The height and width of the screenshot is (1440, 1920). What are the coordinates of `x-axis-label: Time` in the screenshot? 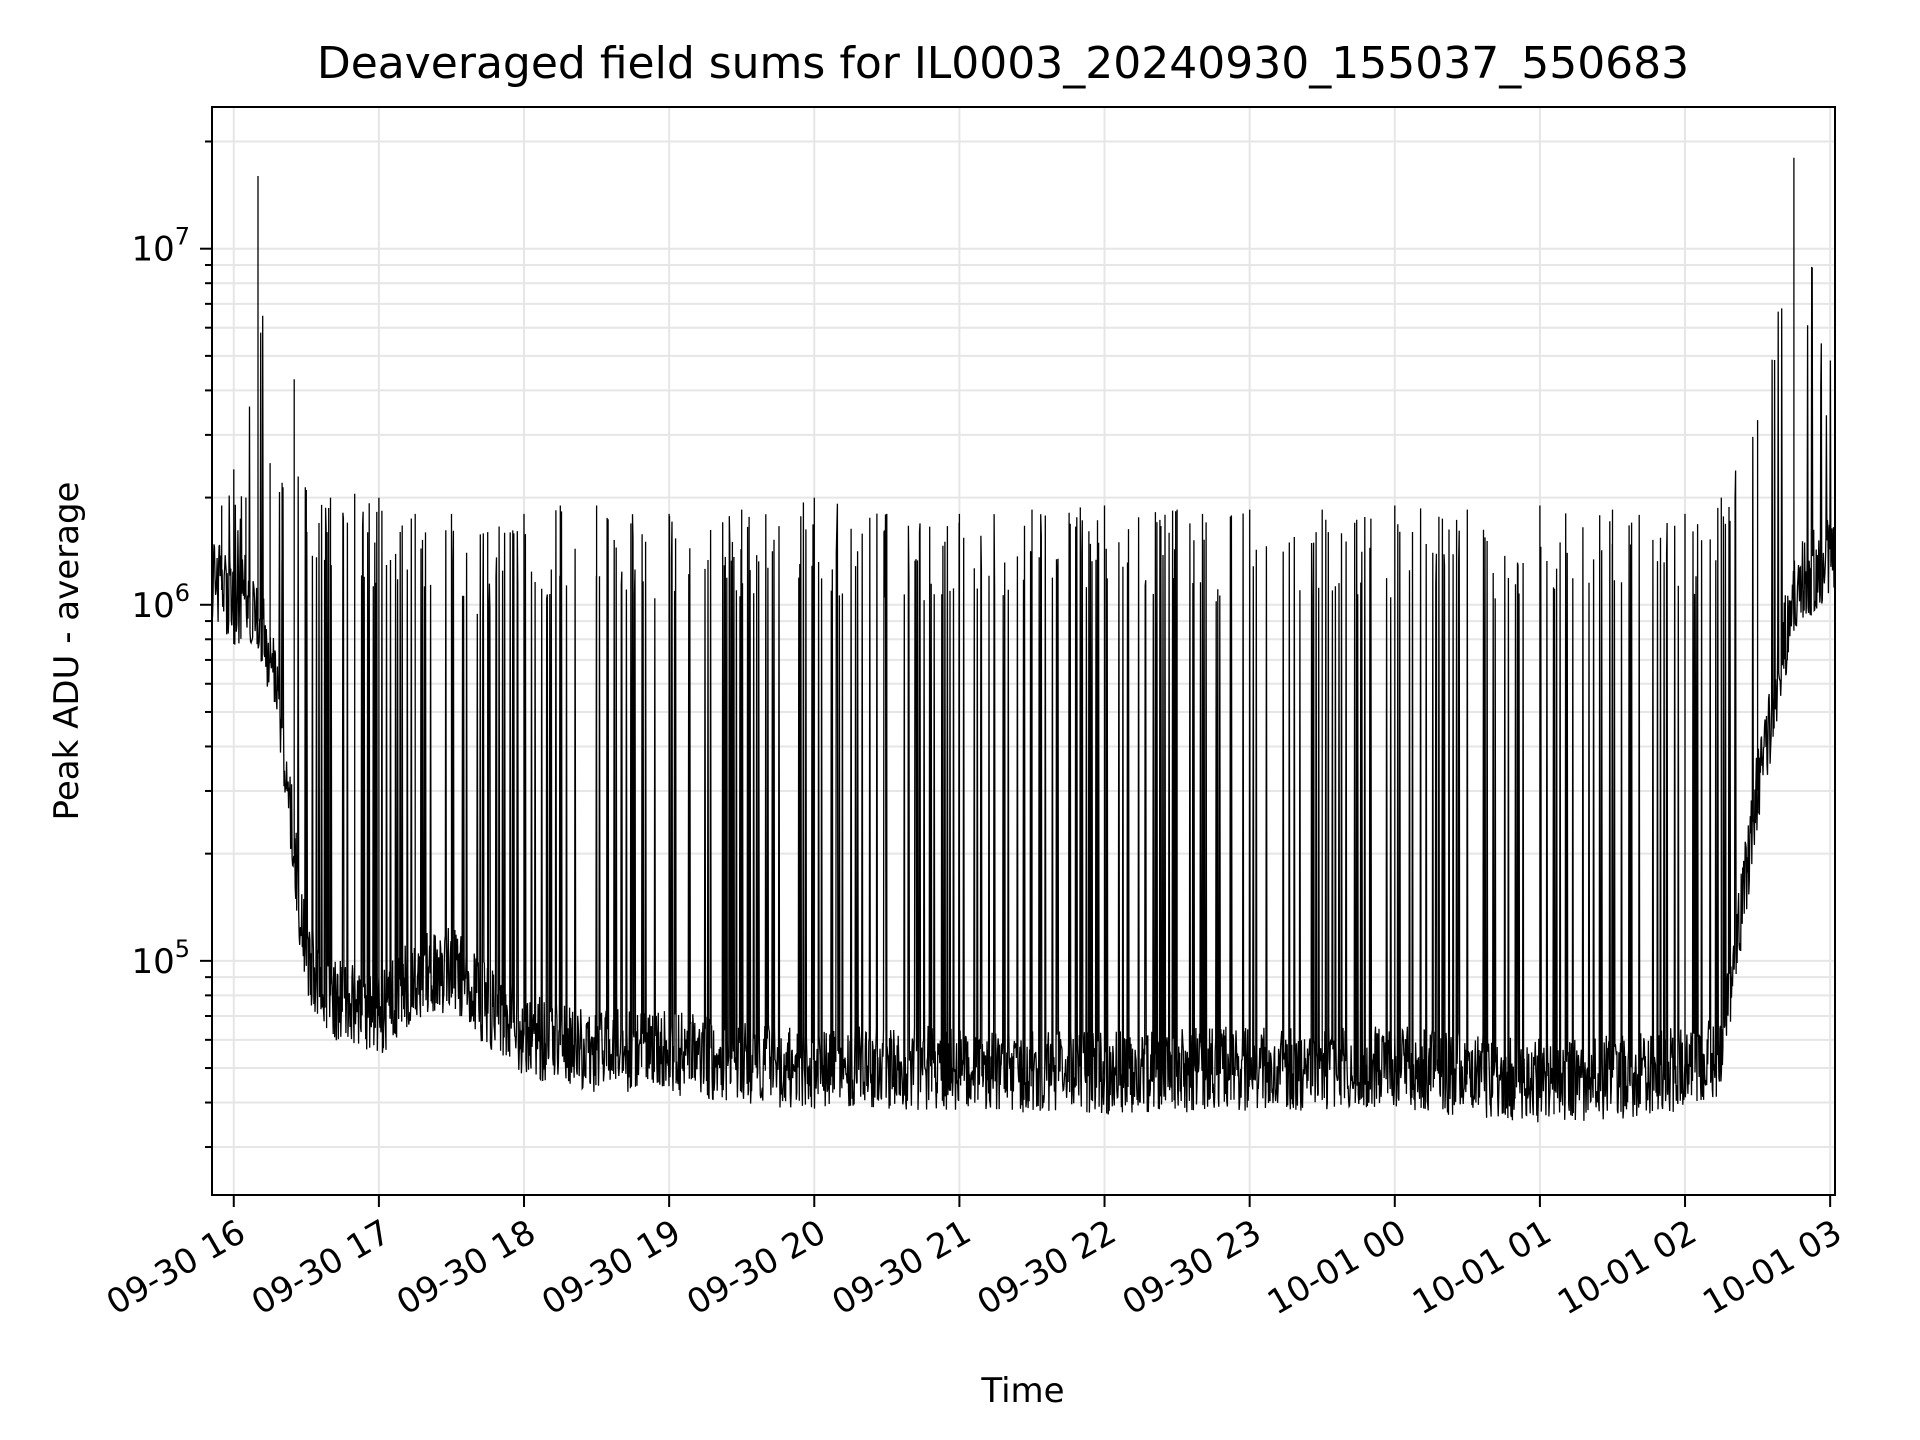 It's located at (1022, 1391).